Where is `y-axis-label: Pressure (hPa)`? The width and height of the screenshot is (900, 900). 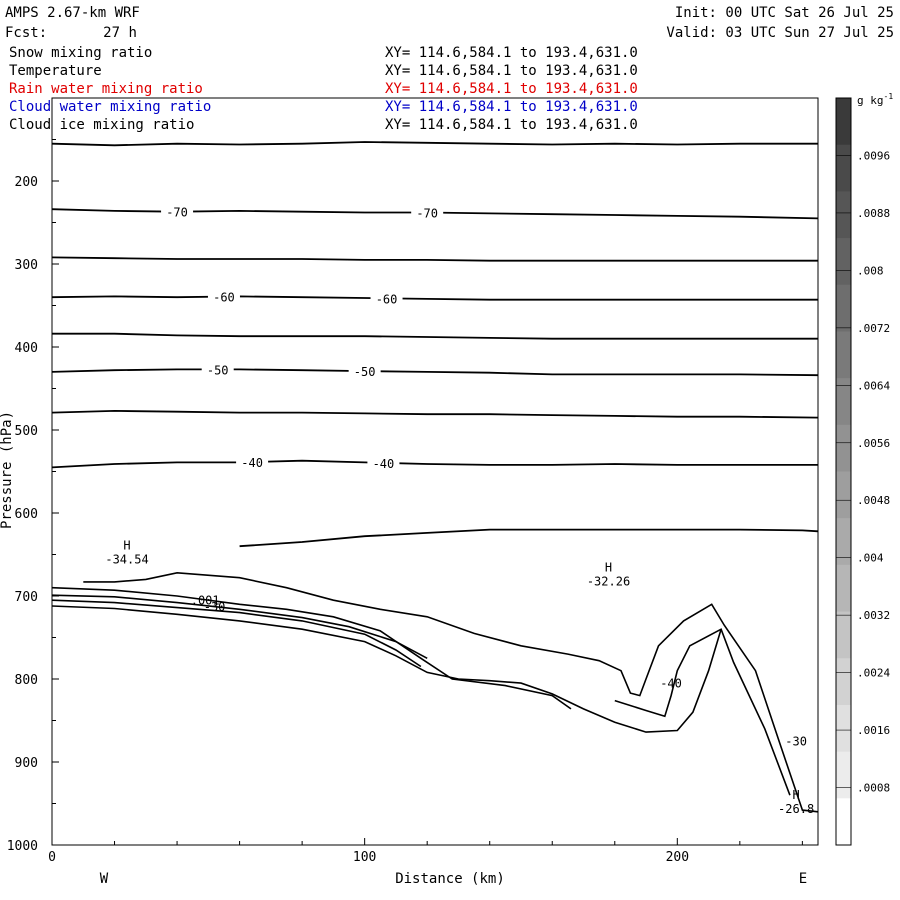 y-axis-label: Pressure (hPa) is located at coordinates (7, 470).